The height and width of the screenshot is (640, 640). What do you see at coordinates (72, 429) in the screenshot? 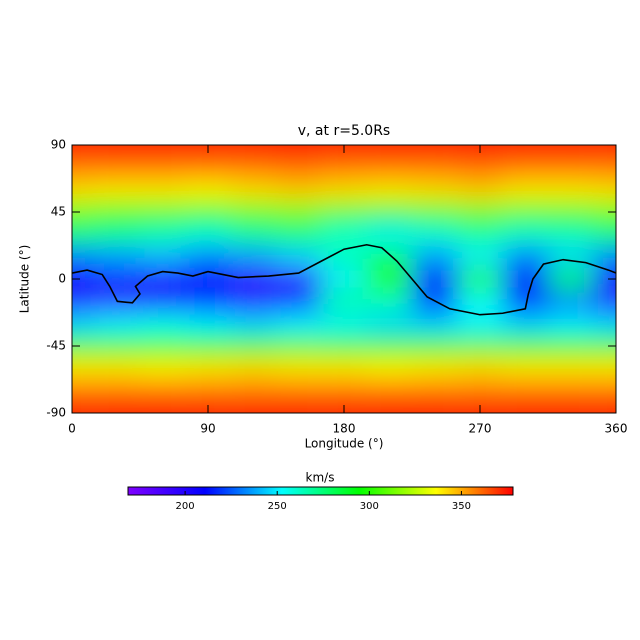
I see `x-tick-label: 0` at bounding box center [72, 429].